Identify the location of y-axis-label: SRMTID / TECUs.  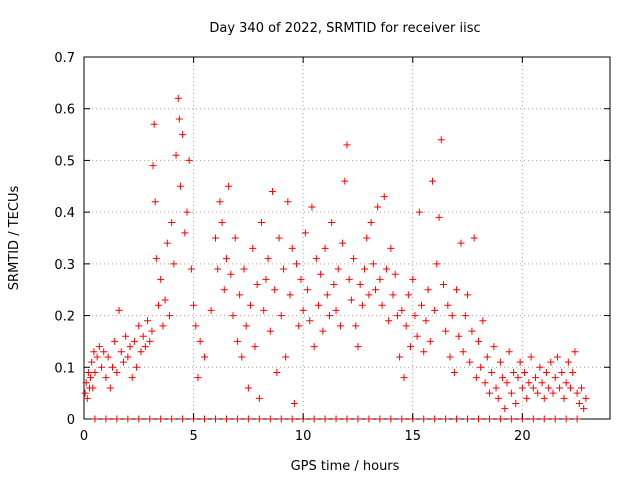
(14, 238).